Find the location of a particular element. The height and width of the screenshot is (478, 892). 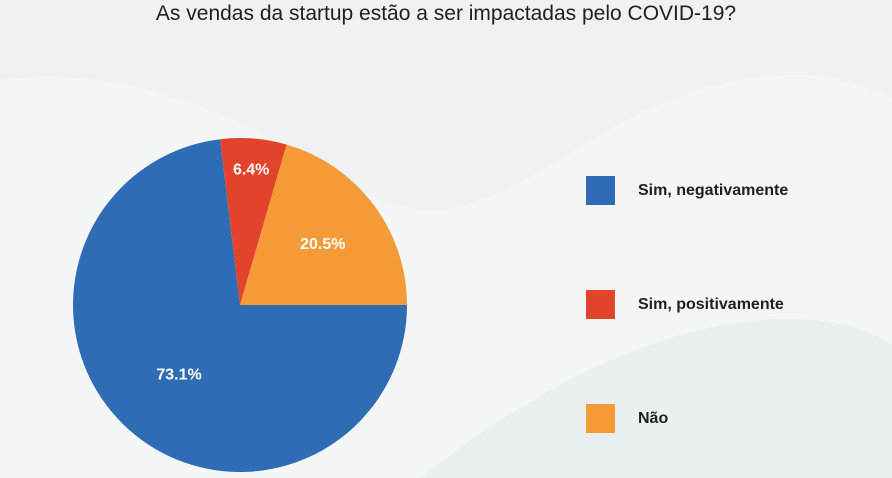

legend-item: Não is located at coordinates (627, 418).